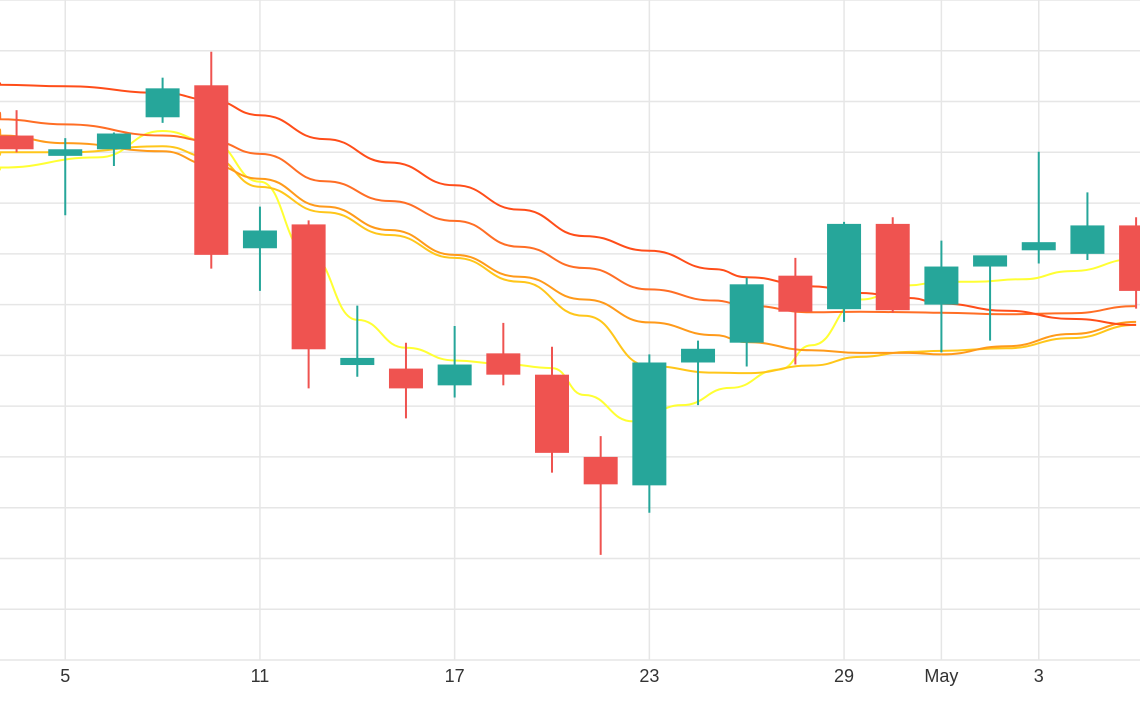 This screenshot has height=710, width=1140. What do you see at coordinates (260, 676) in the screenshot?
I see `x-tick-label: 11` at bounding box center [260, 676].